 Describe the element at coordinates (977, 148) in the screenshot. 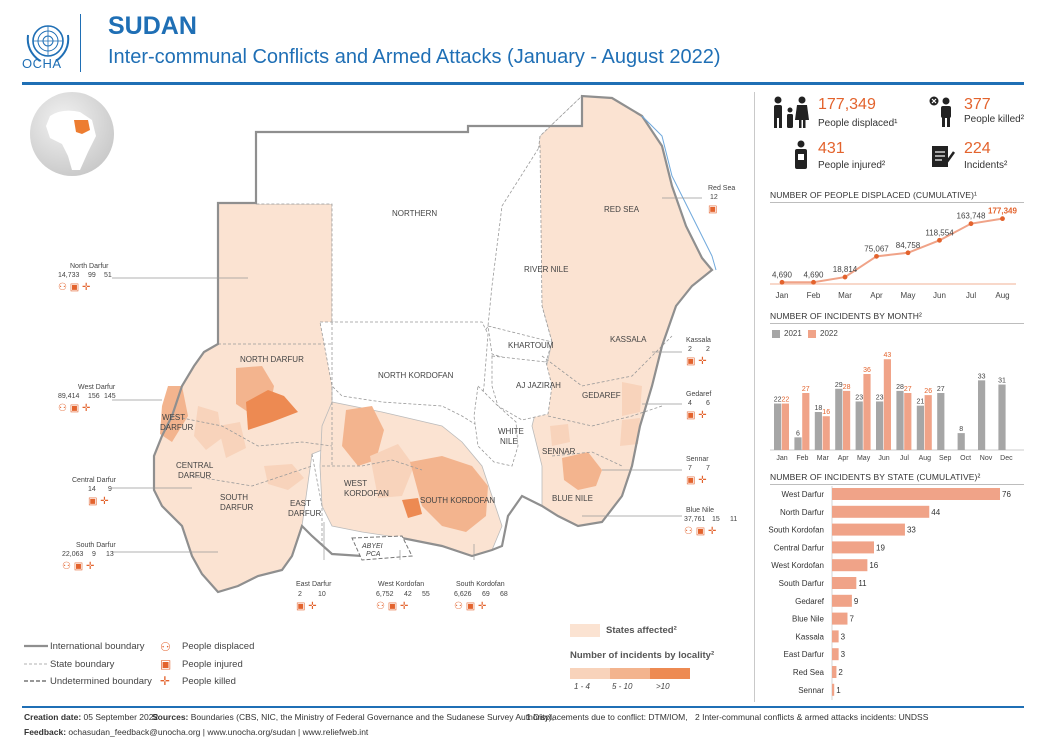

I see `incidents-value: 224` at that location.